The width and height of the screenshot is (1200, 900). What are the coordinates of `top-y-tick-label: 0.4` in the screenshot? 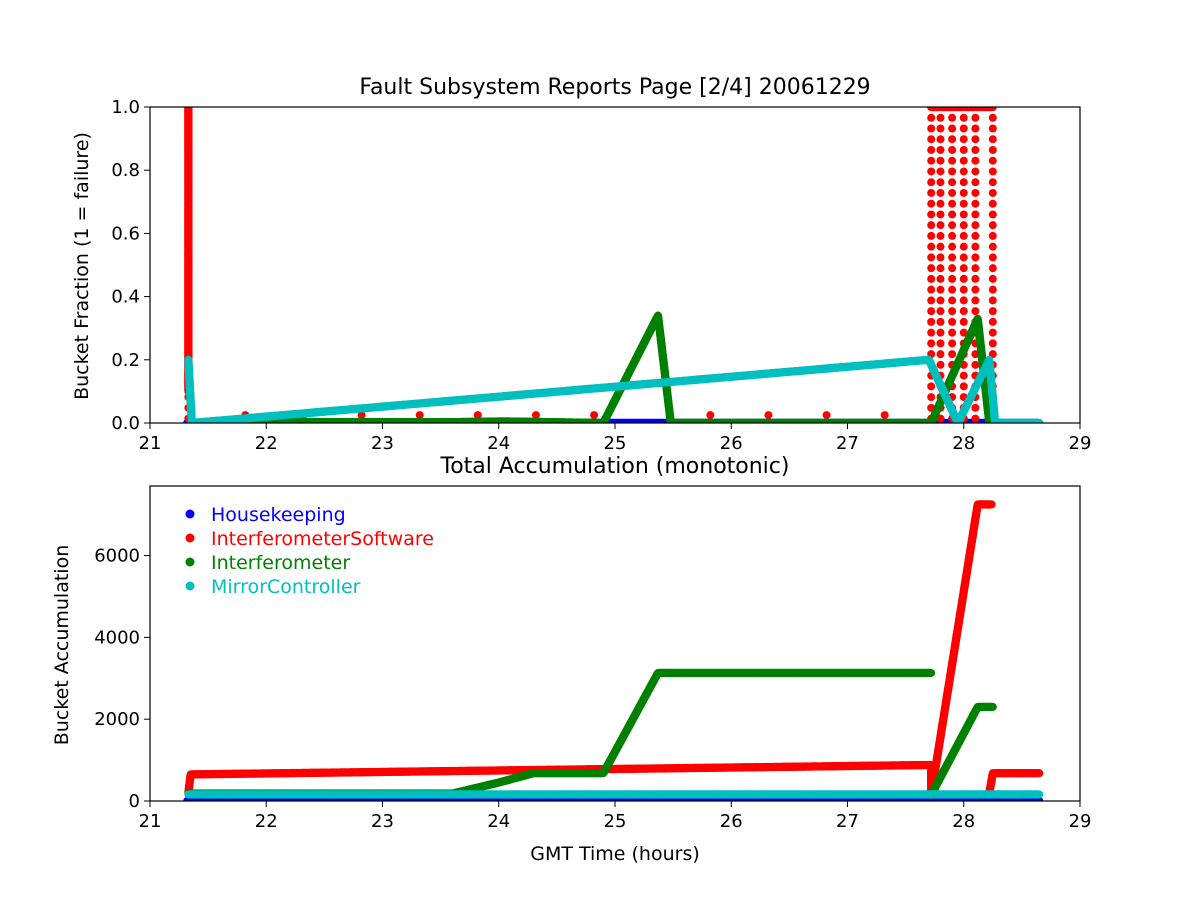 It's located at (125, 297).